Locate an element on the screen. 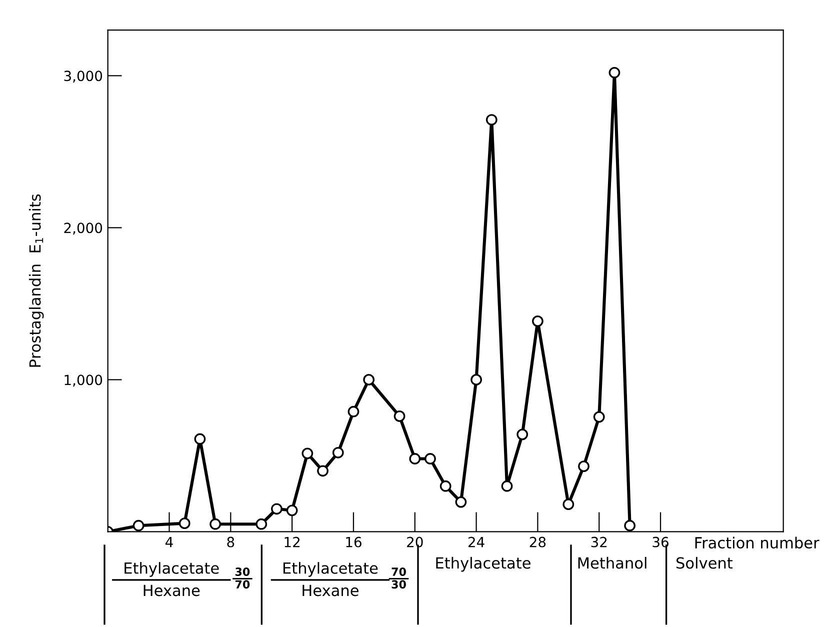 Image resolution: width=836 pixels, height=627 pixels. x-tick-label: 12 is located at coordinates (292, 542).